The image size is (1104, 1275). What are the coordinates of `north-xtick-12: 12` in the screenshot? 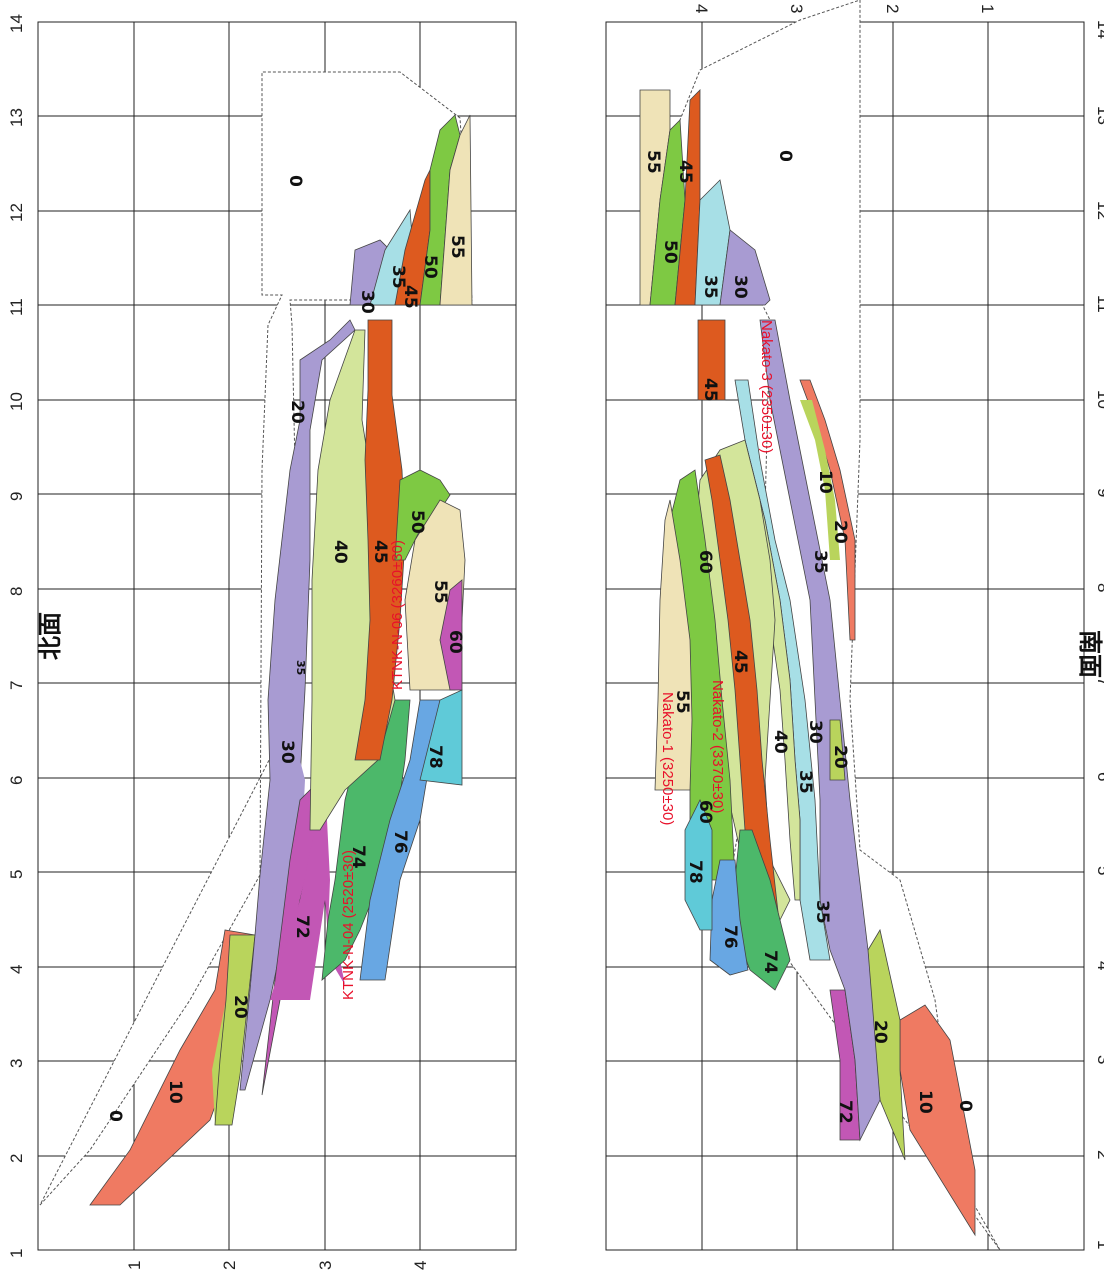 It's located at (16, 212).